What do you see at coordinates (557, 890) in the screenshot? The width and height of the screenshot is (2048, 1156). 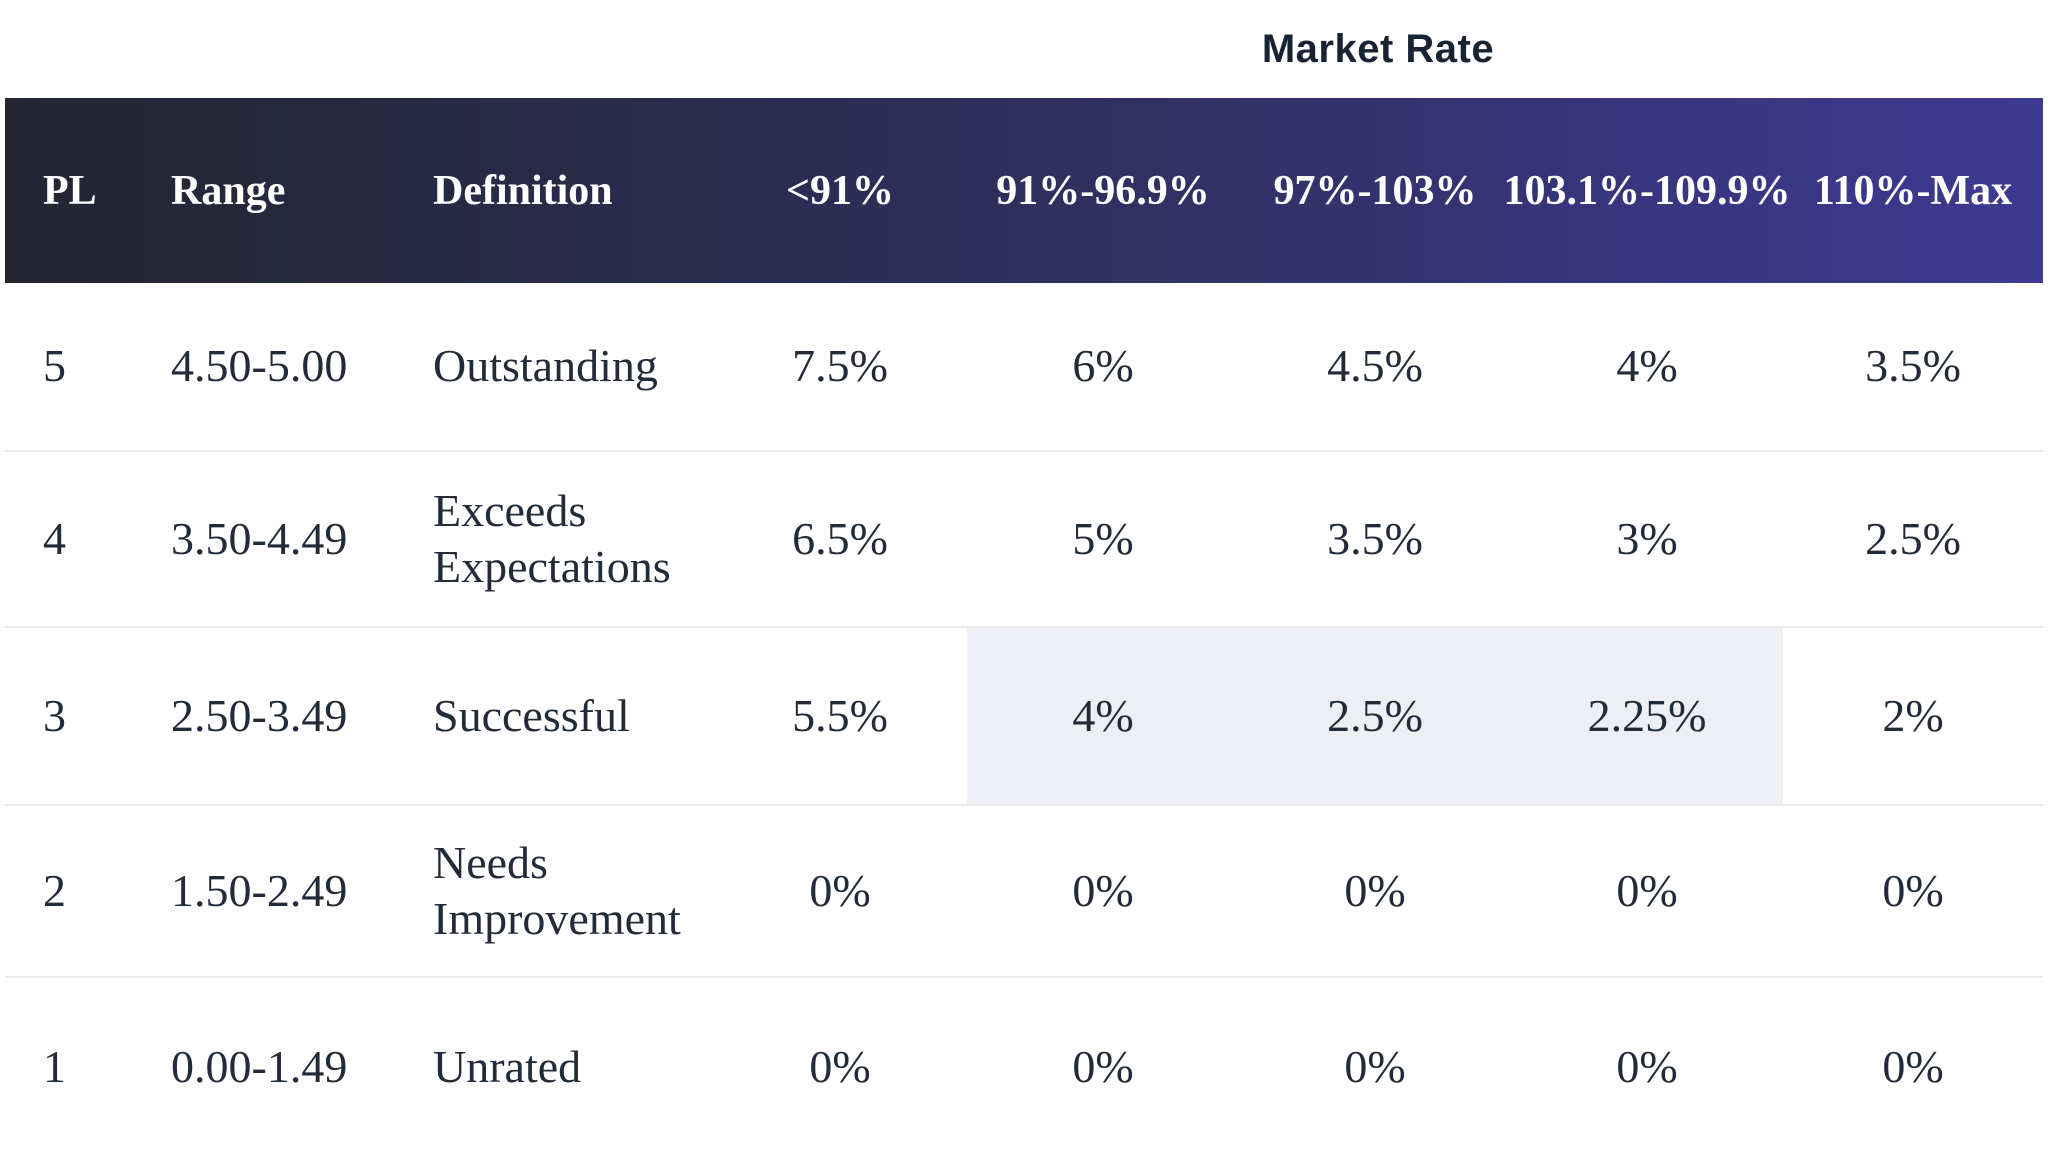 I see `definition-cell: Needs Improvement` at bounding box center [557, 890].